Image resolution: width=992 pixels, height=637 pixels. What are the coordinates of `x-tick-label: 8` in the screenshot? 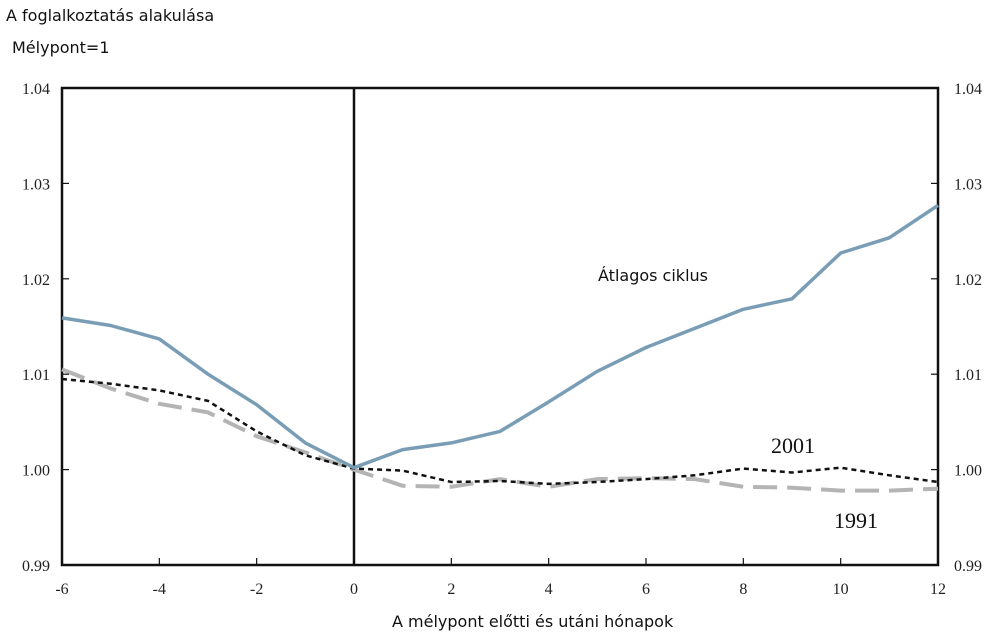 It's located at (743, 589).